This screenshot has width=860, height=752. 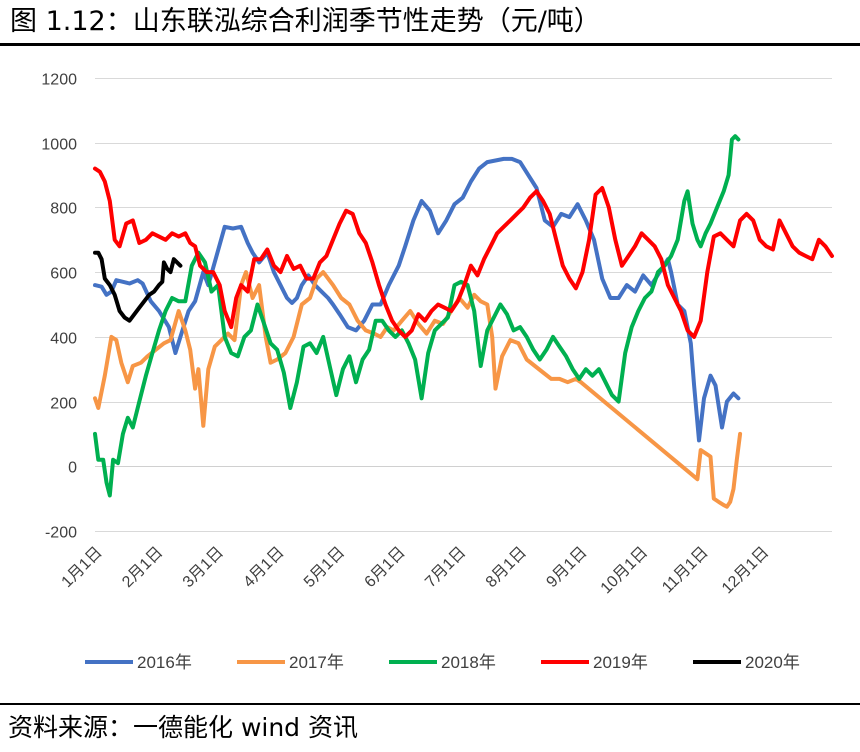 I want to click on y-tick-label: 600, so click(x=63, y=274).